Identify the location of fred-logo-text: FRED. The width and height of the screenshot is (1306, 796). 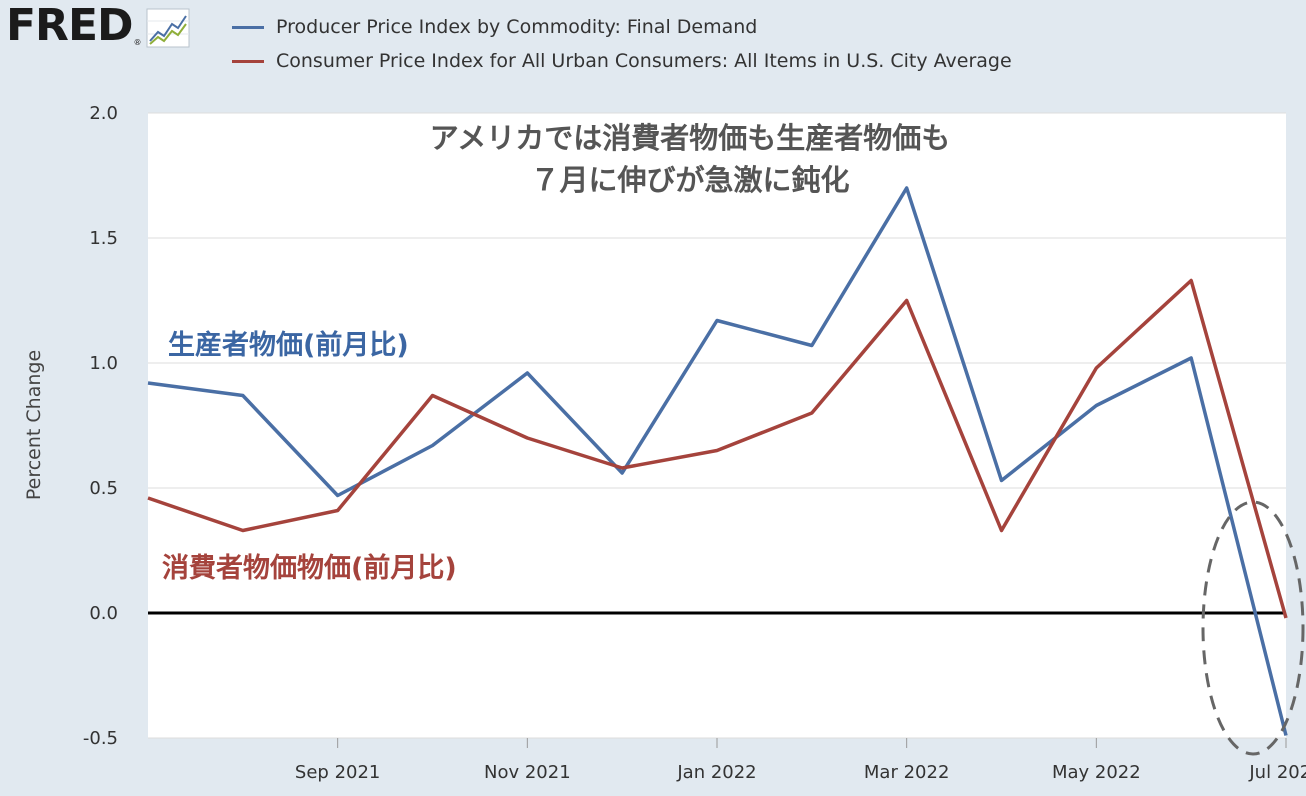
(70, 25).